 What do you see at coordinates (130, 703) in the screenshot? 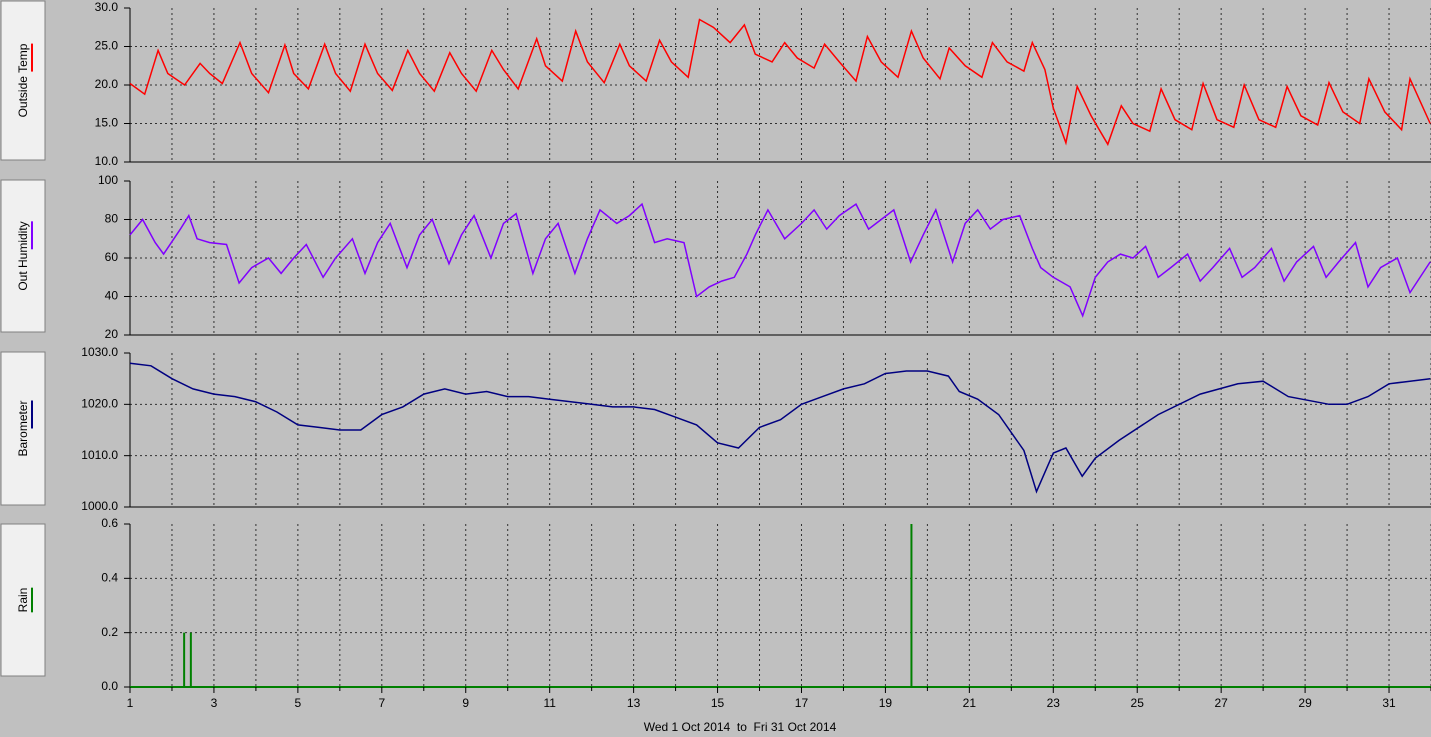
I see `x-tick-label: 1` at bounding box center [130, 703].